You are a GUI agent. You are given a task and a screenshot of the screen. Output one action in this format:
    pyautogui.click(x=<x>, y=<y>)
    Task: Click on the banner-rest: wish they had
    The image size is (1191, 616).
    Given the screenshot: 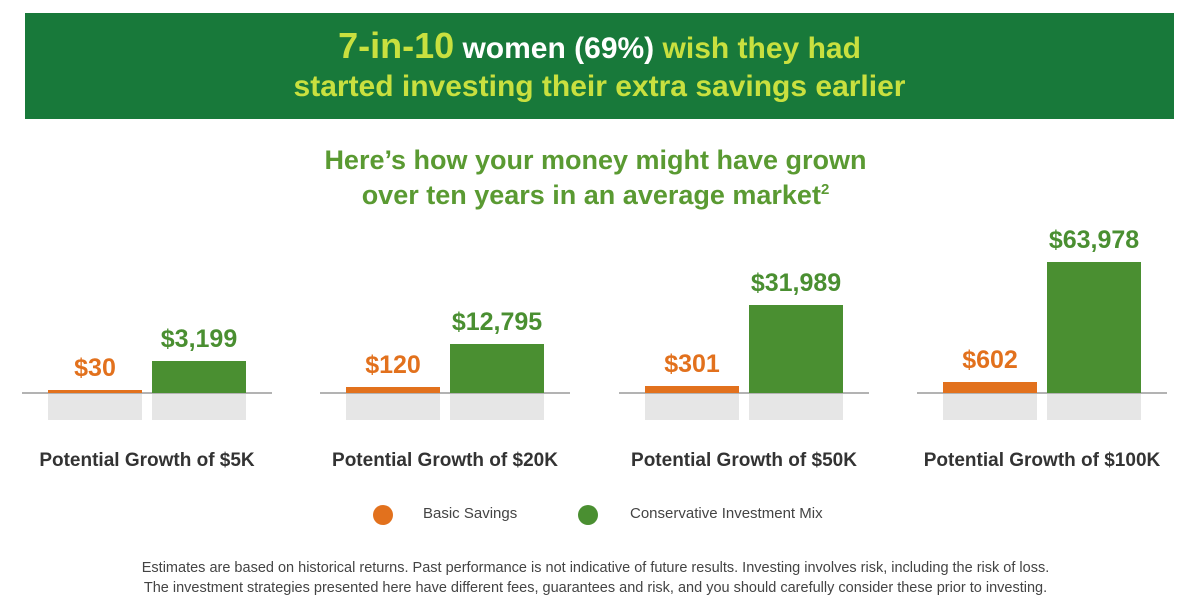 What is the action you would take?
    pyautogui.click(x=761, y=48)
    